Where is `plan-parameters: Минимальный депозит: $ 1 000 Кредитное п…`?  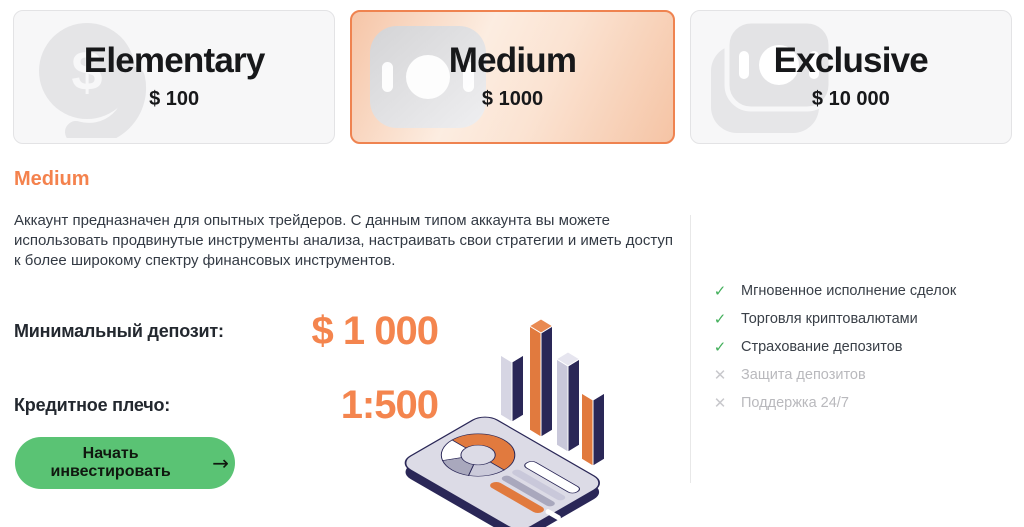 plan-parameters: Минимальный депозит: $ 1 000 Кредитное п… is located at coordinates (226, 368).